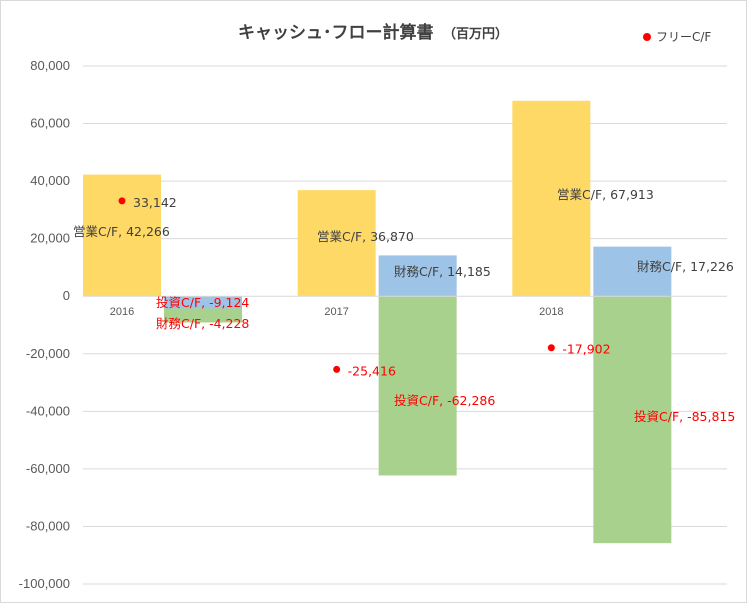  Describe the element at coordinates (442, 271) in the screenshot. I see `data-label: 財務C/F, 14,185` at that location.